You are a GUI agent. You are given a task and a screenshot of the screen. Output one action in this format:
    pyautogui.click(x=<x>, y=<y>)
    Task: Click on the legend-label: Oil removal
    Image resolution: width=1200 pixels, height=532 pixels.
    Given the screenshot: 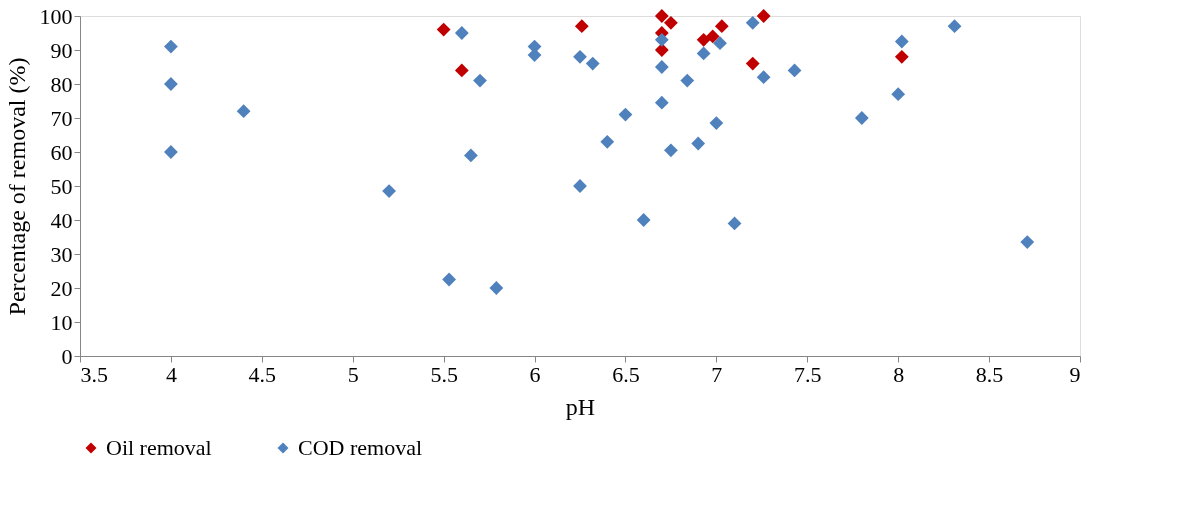 What is the action you would take?
    pyautogui.click(x=159, y=447)
    